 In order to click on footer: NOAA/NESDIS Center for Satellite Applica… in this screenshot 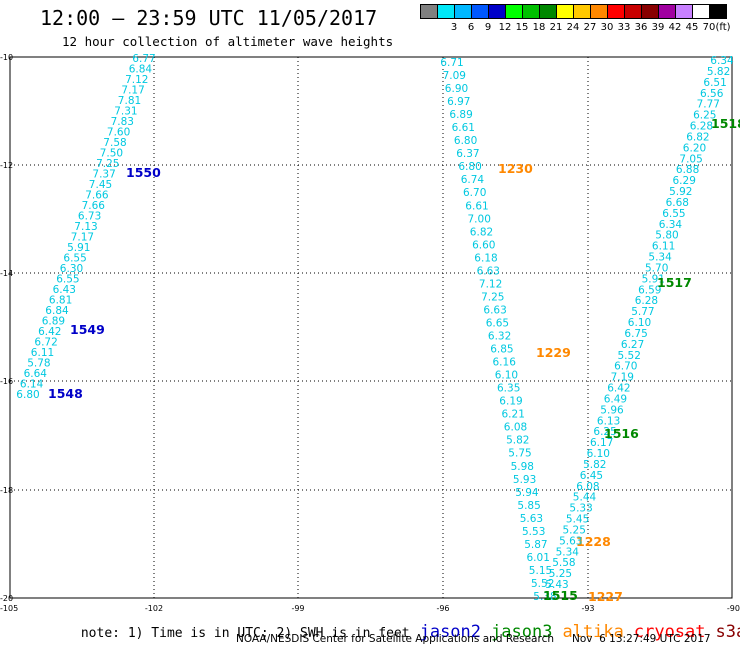, I will do `click(473, 639)`.